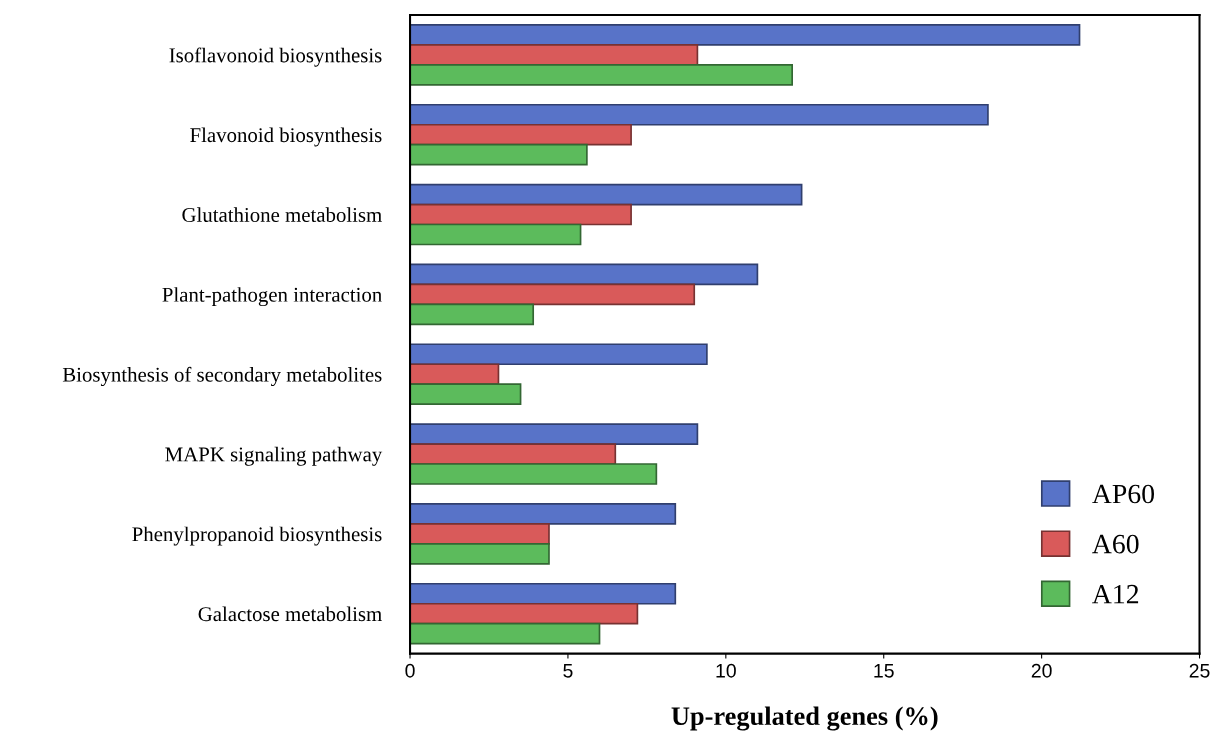 Image resolution: width=1224 pixels, height=747 pixels. Describe the element at coordinates (286, 137) in the screenshot. I see `y-tick-label: Flavonoid biosynthesis` at that location.